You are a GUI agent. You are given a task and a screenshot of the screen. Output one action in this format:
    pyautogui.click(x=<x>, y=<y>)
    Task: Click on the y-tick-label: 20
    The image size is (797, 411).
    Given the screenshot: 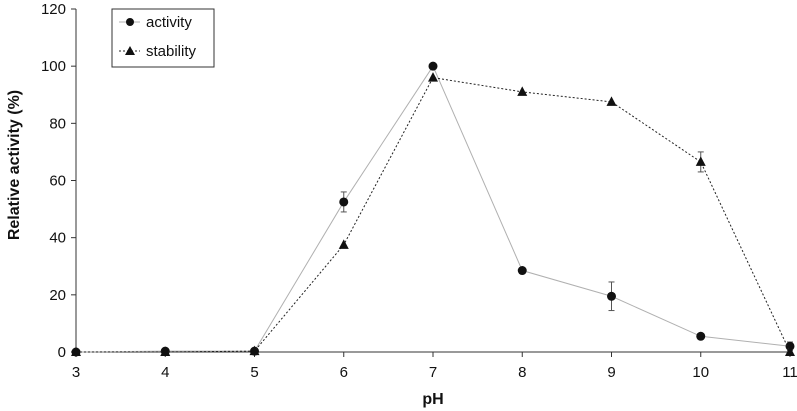 What is the action you would take?
    pyautogui.click(x=57, y=295)
    